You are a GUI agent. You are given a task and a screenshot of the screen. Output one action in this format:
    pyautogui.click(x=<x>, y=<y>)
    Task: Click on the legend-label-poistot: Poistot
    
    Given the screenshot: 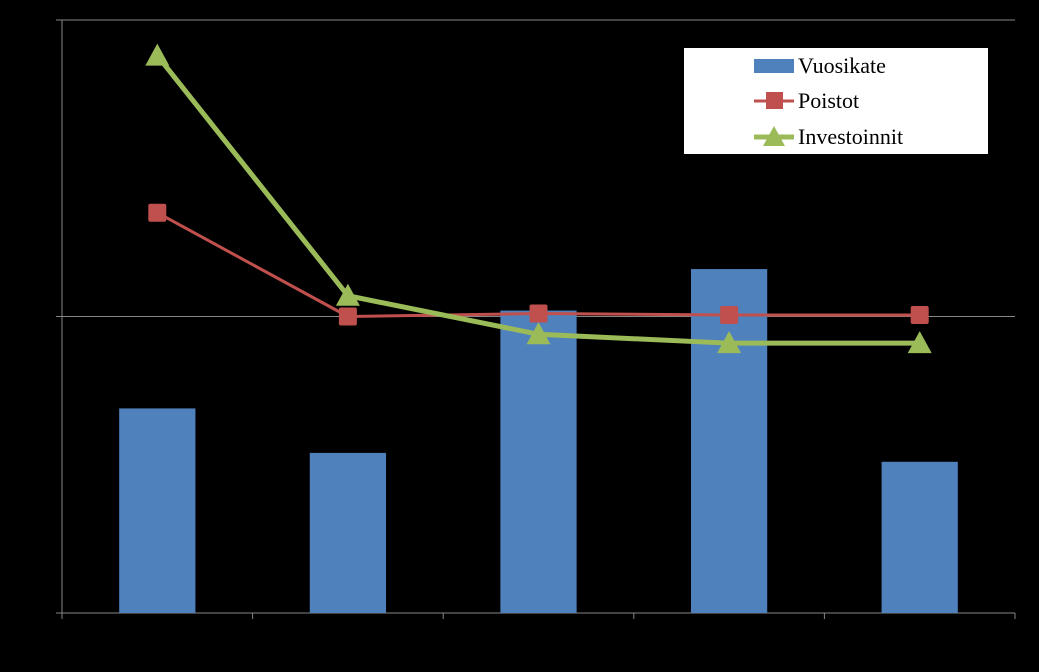 What is the action you would take?
    pyautogui.click(x=828, y=100)
    